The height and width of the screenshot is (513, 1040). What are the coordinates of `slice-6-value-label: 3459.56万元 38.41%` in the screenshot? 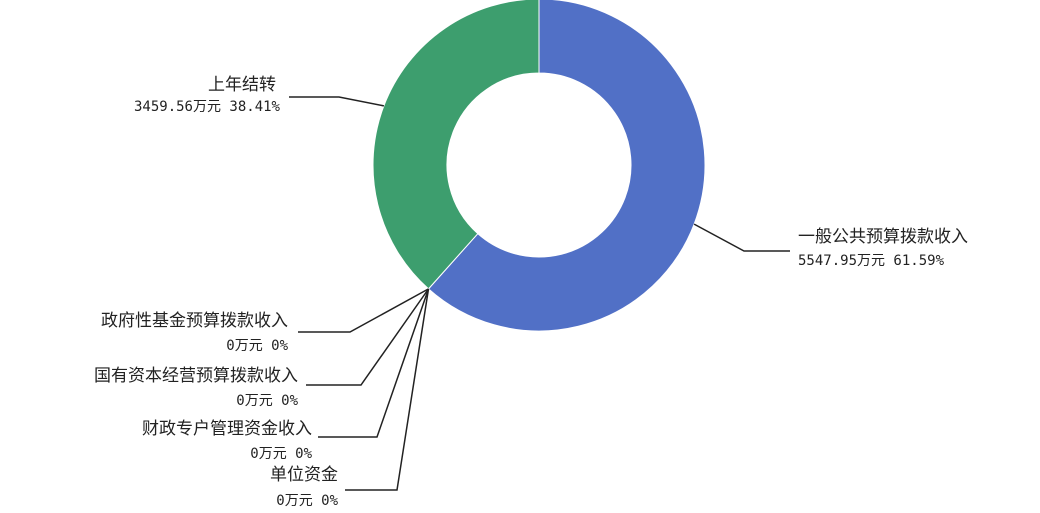 It's located at (207, 107).